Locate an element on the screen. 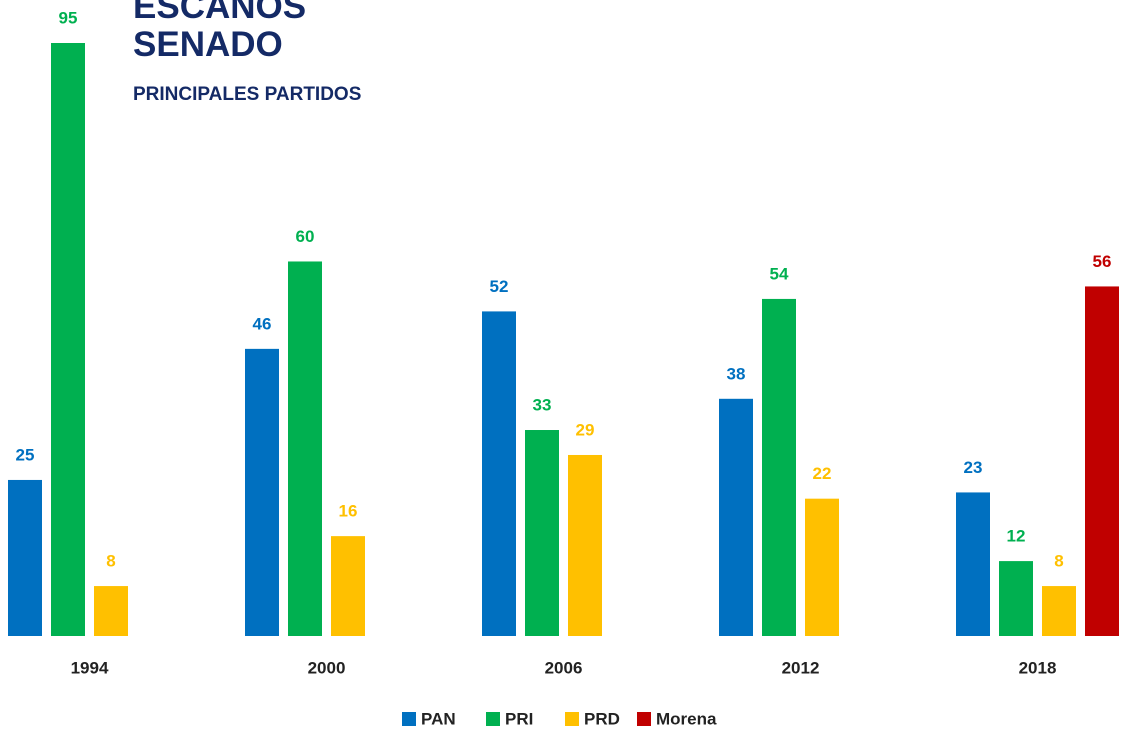 Image resolution: width=1123 pixels, height=735 pixels. value-label: 38 is located at coordinates (736, 373).